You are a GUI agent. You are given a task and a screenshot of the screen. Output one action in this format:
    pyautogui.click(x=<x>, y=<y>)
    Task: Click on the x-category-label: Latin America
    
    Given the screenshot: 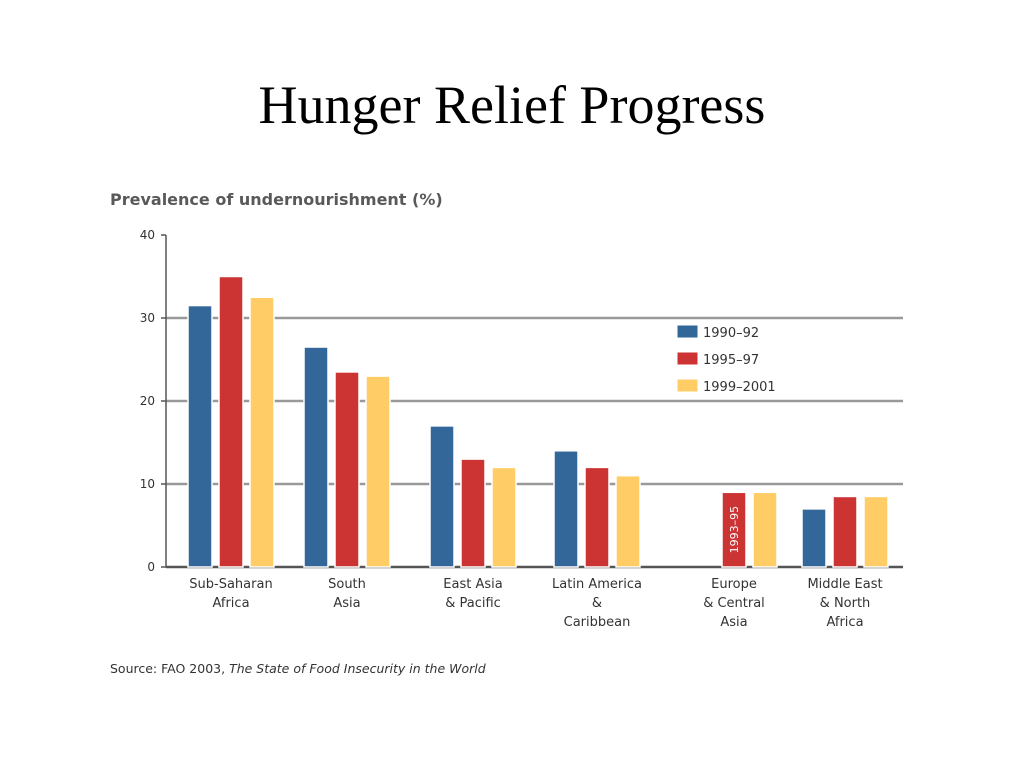 What is the action you would take?
    pyautogui.click(x=597, y=584)
    